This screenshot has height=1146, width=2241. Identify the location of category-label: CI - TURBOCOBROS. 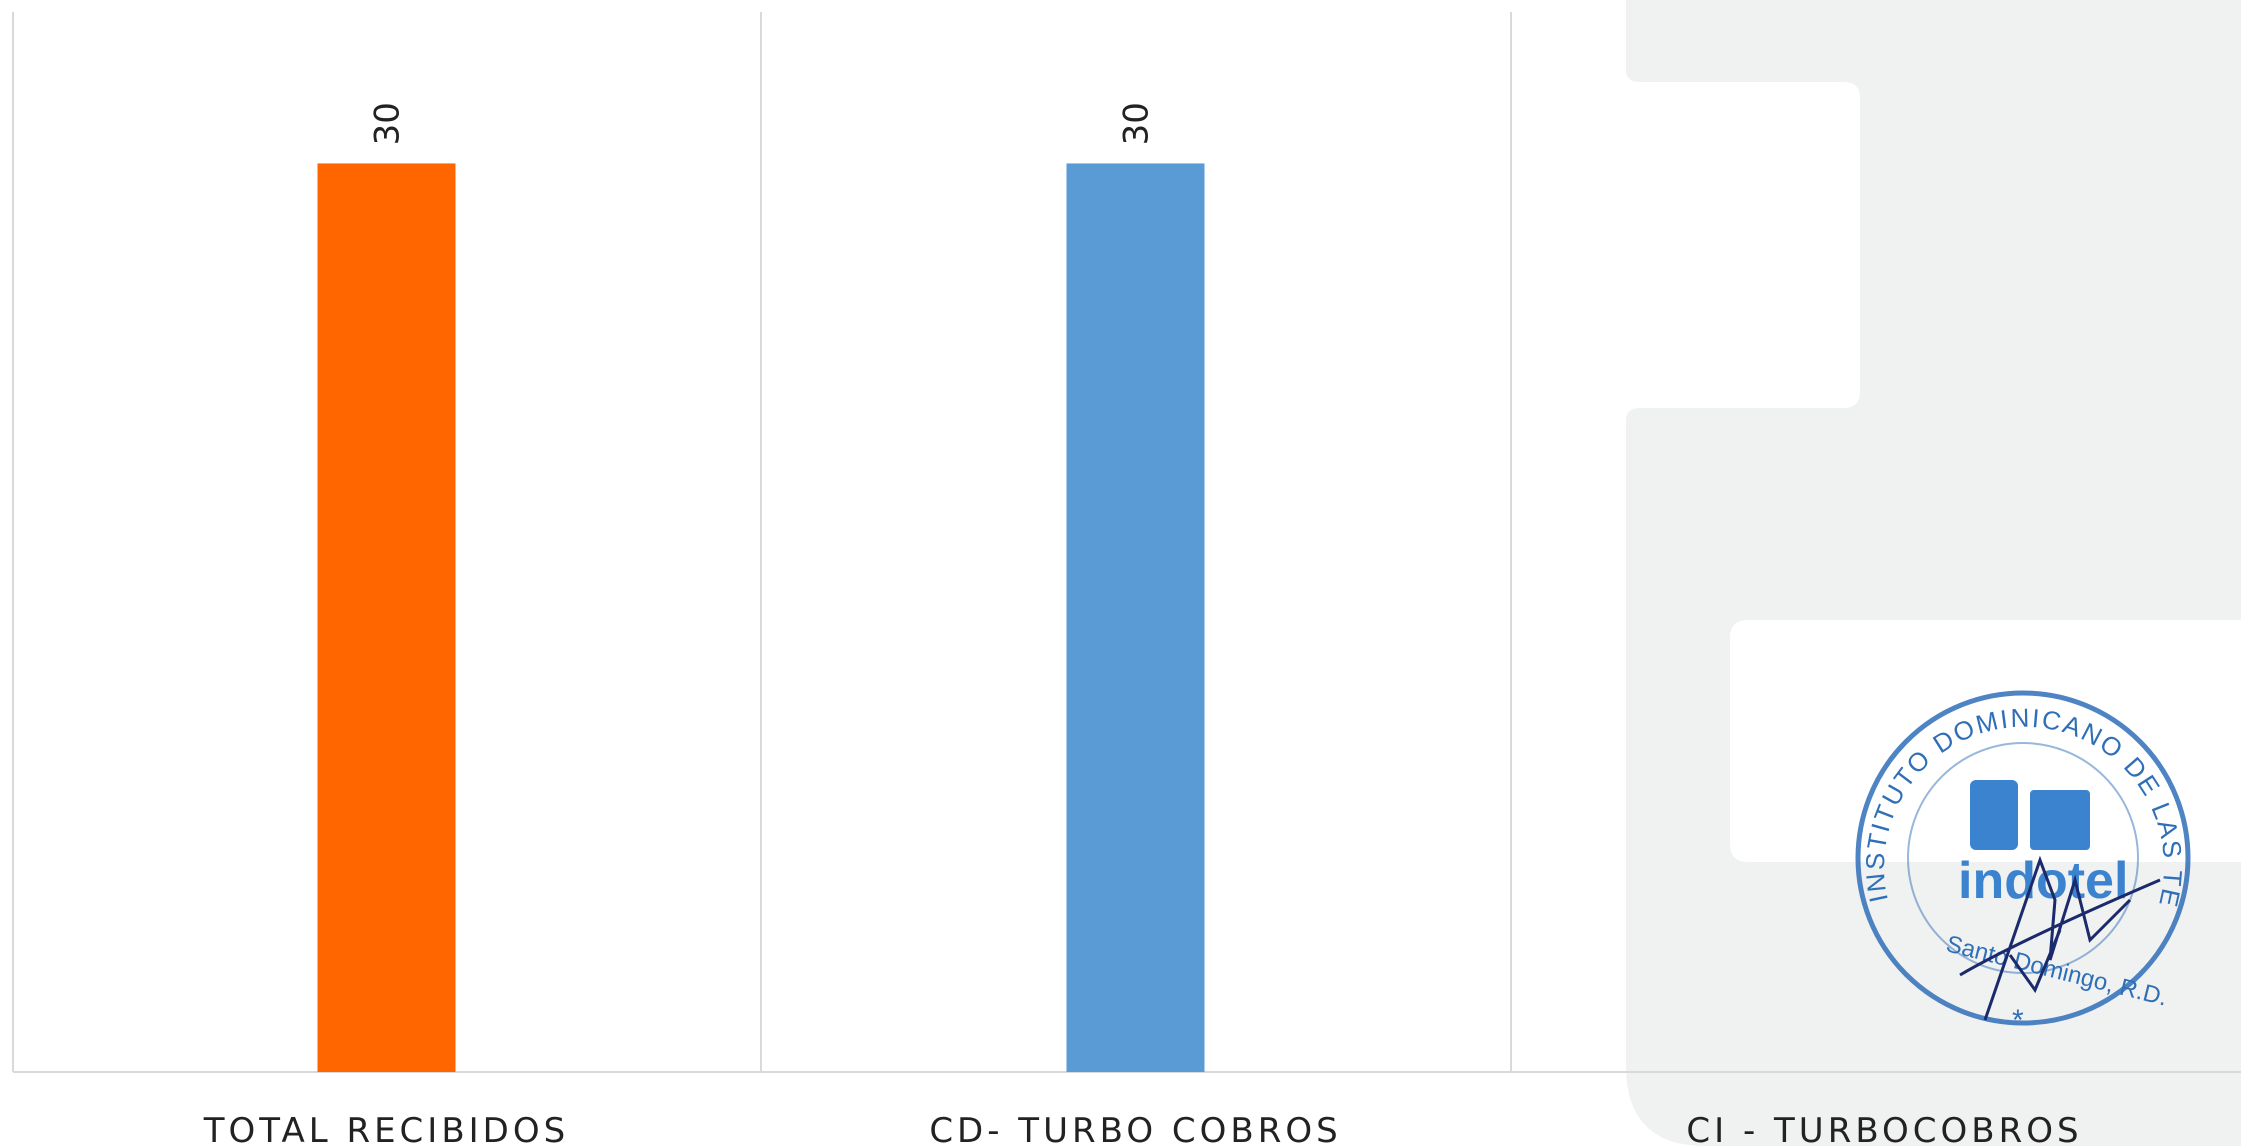
(1884, 1128).